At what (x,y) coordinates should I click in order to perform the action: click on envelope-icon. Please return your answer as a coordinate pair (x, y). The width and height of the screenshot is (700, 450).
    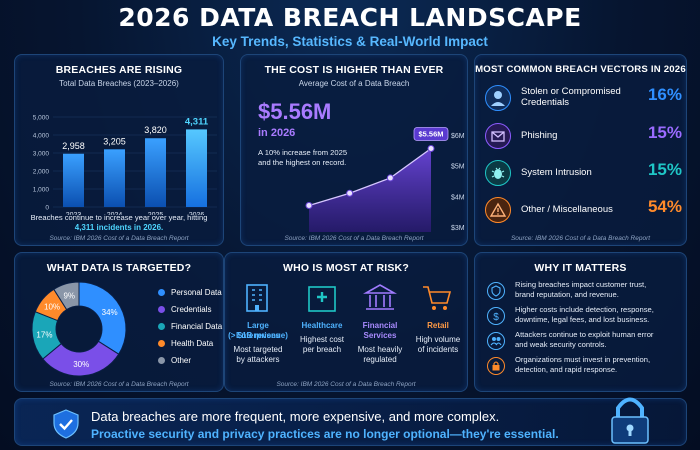
    Looking at the image, I should click on (498, 136).